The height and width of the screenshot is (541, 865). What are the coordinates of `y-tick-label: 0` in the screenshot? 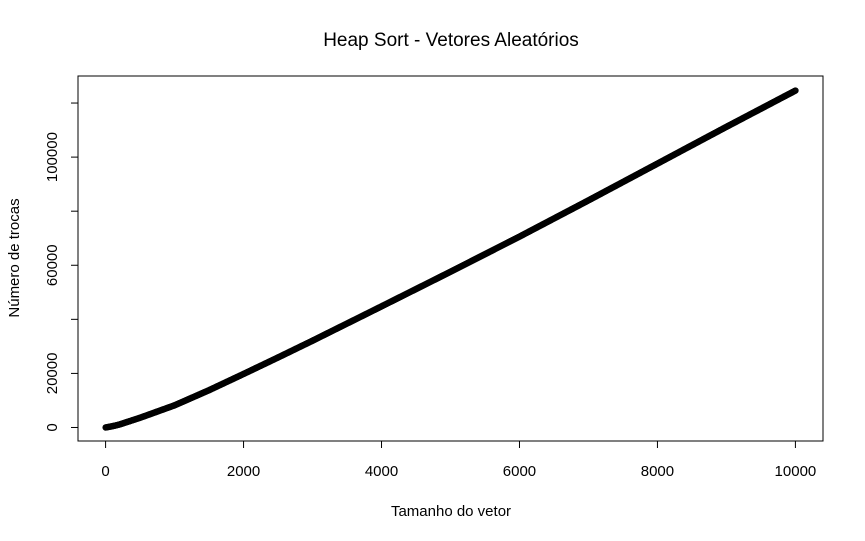 It's located at (52, 427).